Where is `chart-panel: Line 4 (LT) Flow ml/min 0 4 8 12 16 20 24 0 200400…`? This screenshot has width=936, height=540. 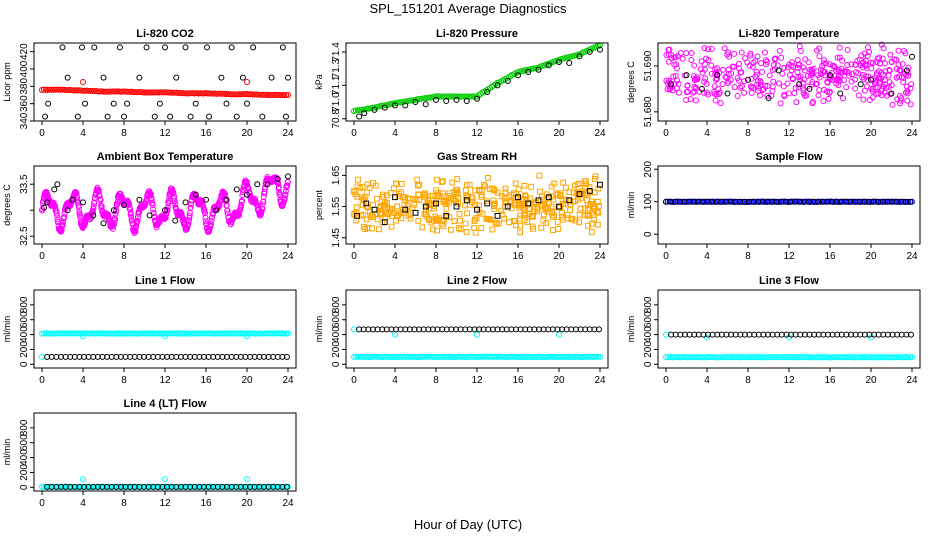 chart-panel: Line 4 (LT) Flow ml/min 0 4 8 12 16 20 24 0 200400… is located at coordinates (149, 453).